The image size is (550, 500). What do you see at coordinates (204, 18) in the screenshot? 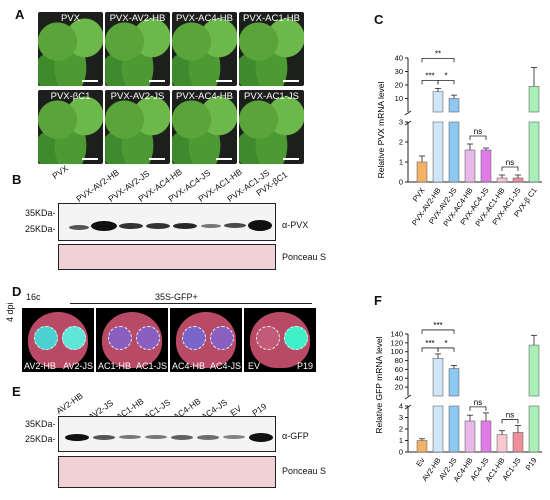
I see `plant-label: PVX-AC4-HB` at bounding box center [204, 18].